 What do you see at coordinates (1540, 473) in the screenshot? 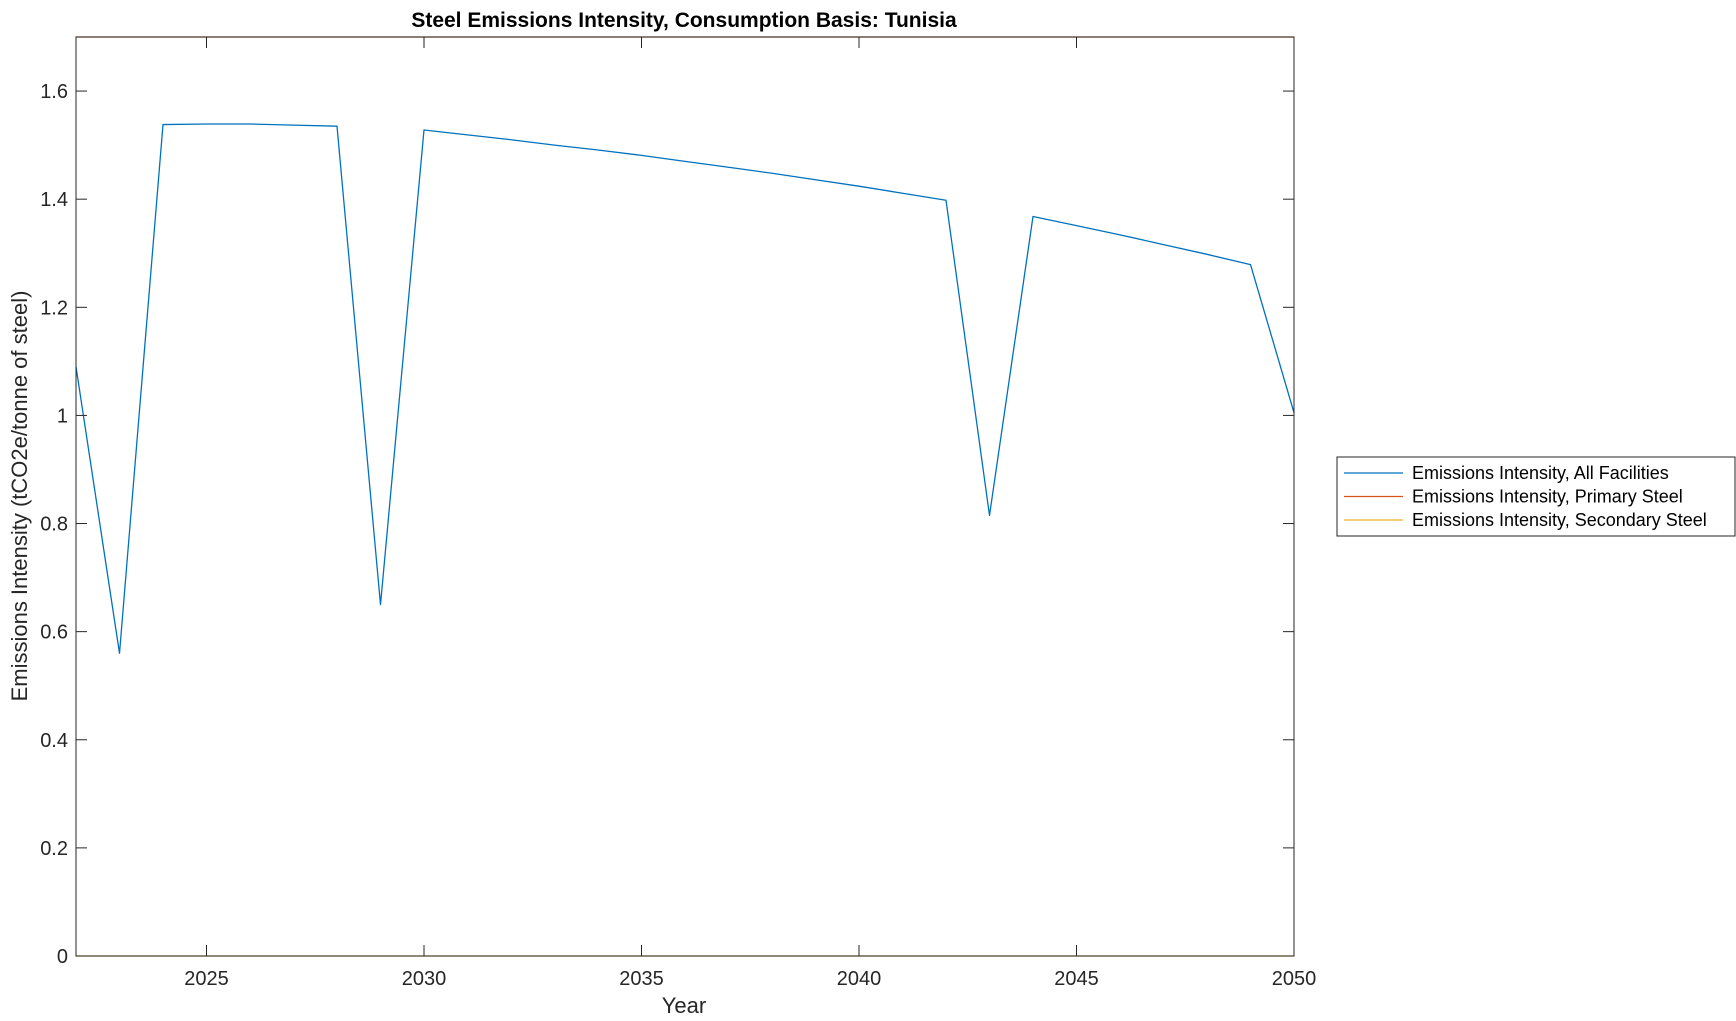
I see `legend-label-1: Emissions Intensity, All Facilities` at bounding box center [1540, 473].